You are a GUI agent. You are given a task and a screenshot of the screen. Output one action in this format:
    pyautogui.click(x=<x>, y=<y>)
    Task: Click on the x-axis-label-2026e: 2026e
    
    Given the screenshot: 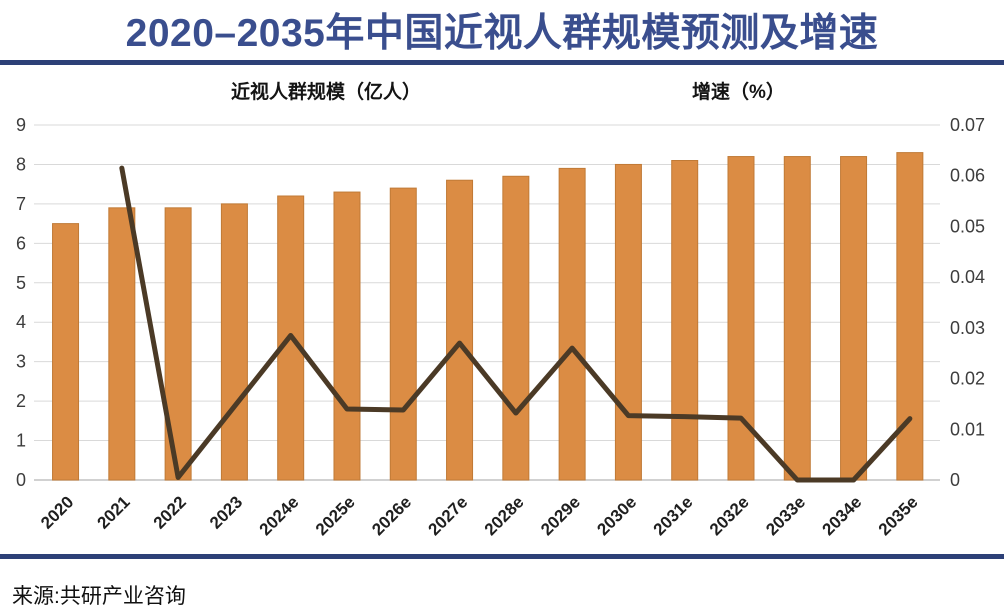 What is the action you would take?
    pyautogui.click(x=391, y=515)
    